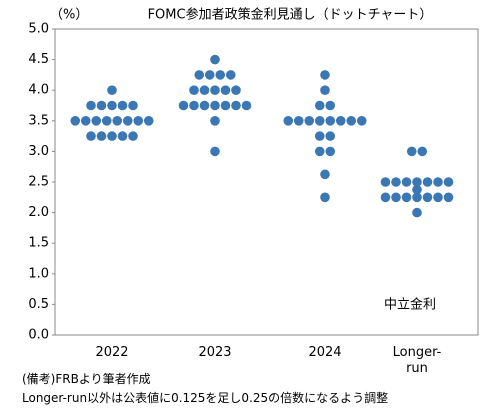  I want to click on y-tick-label: 0.5, so click(38, 304).